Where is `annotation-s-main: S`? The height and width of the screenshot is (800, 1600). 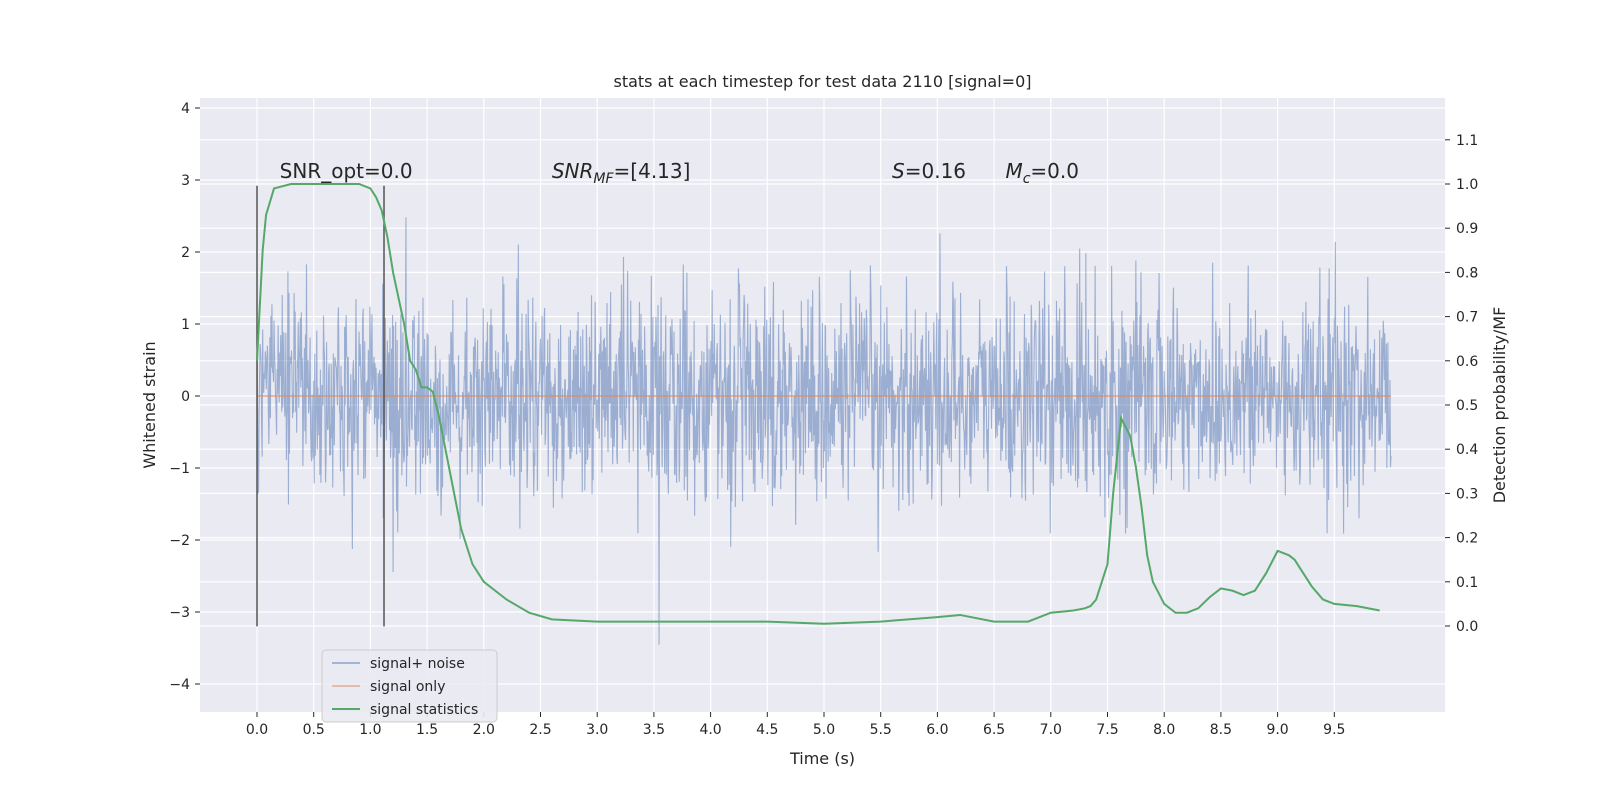 annotation-s-main: S is located at coordinates (898, 171).